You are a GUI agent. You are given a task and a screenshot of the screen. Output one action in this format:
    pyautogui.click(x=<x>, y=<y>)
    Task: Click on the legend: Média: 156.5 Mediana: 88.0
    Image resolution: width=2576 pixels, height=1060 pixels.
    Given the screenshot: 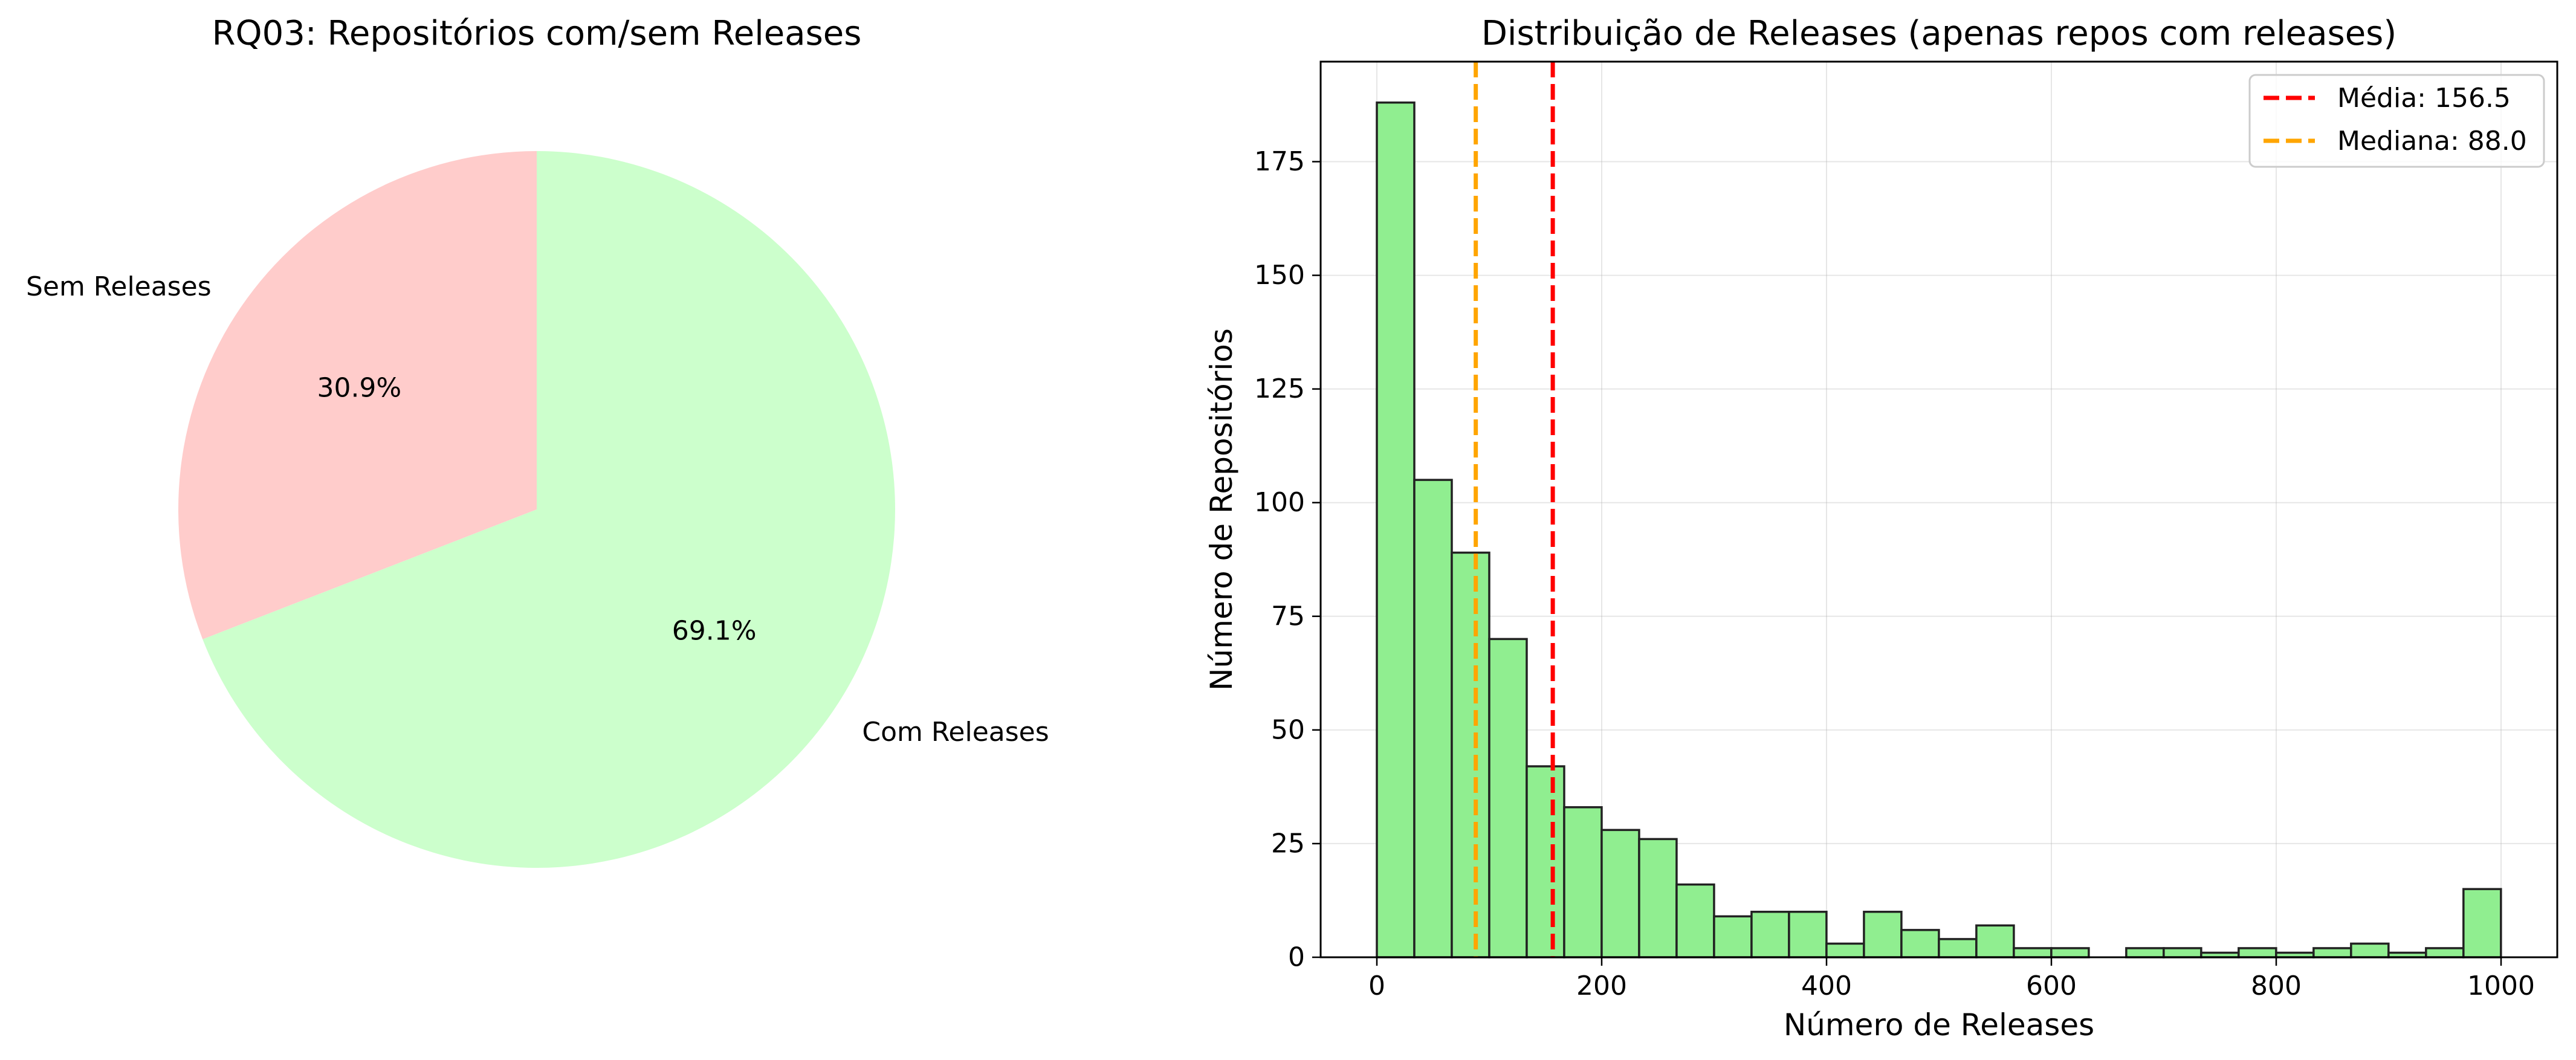 What is the action you would take?
    pyautogui.click(x=2396, y=121)
    